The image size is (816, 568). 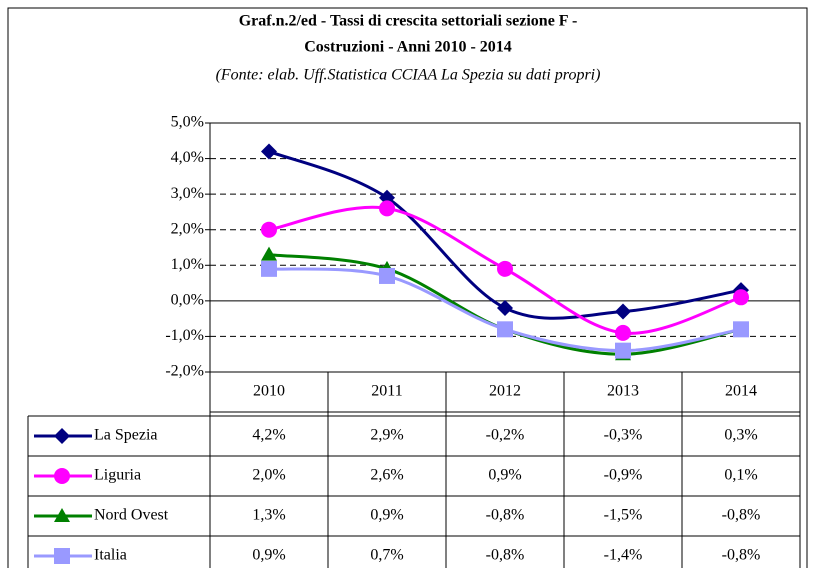 What do you see at coordinates (386, 475) in the screenshot?
I see `table-value: 2,6%` at bounding box center [386, 475].